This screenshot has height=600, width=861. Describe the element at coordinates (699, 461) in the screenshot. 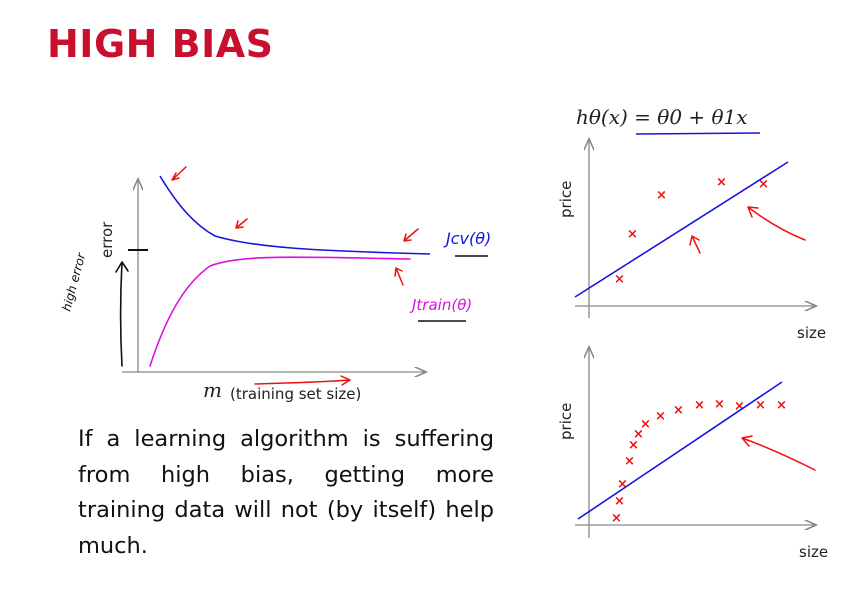

I see `bottom-points: × × × × × × × × × × × × × ×` at that location.